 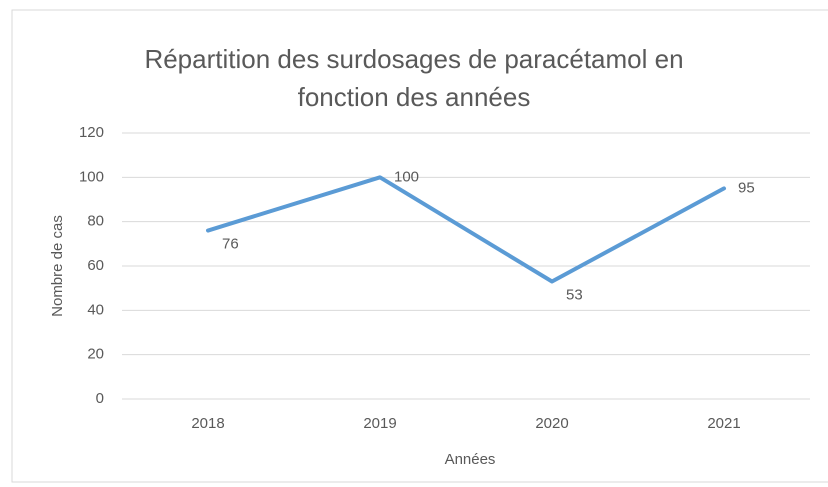 I want to click on y-axis-label: Nombre de cas, so click(x=57, y=266).